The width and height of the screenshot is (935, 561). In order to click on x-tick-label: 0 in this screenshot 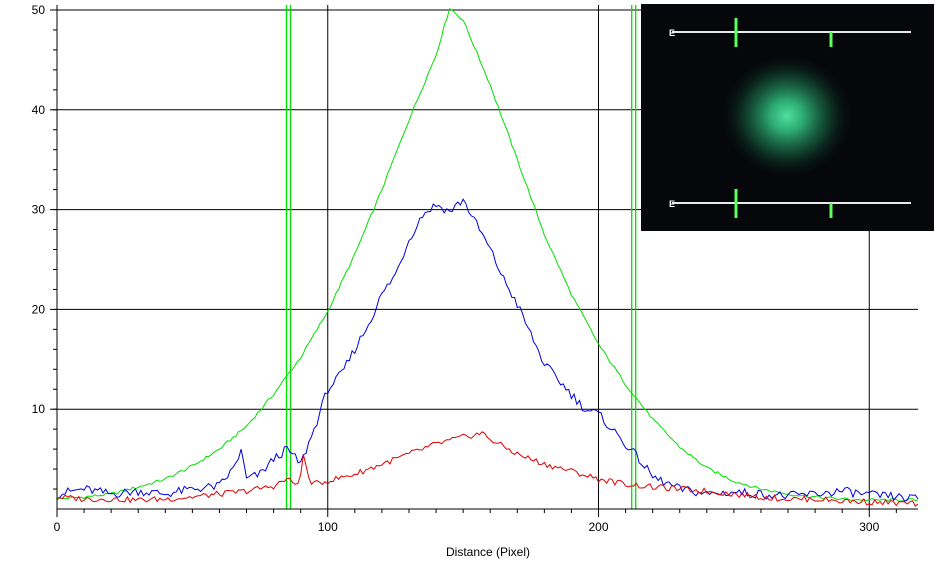, I will do `click(57, 527)`.